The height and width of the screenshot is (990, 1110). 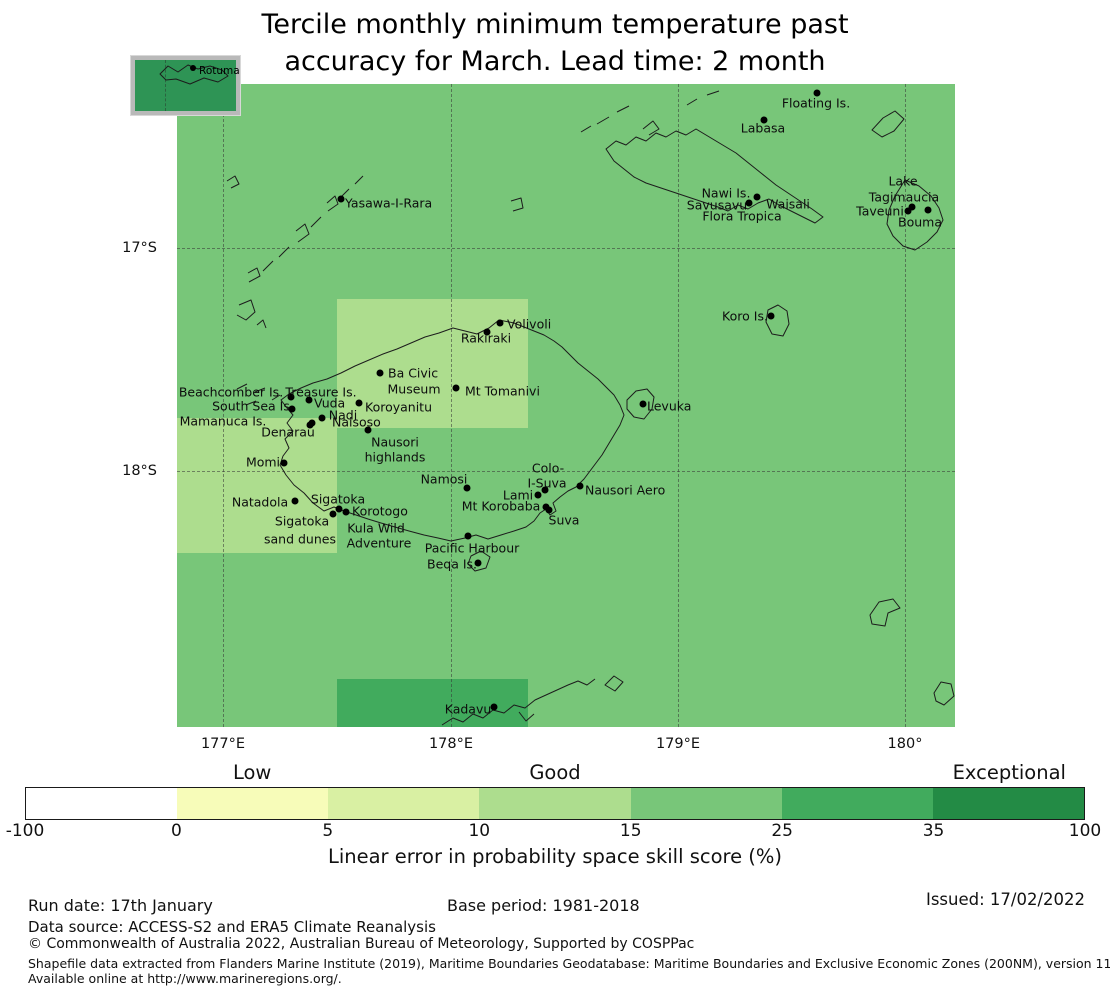 I want to click on place-label: Beachcomber Is., so click(x=231, y=392).